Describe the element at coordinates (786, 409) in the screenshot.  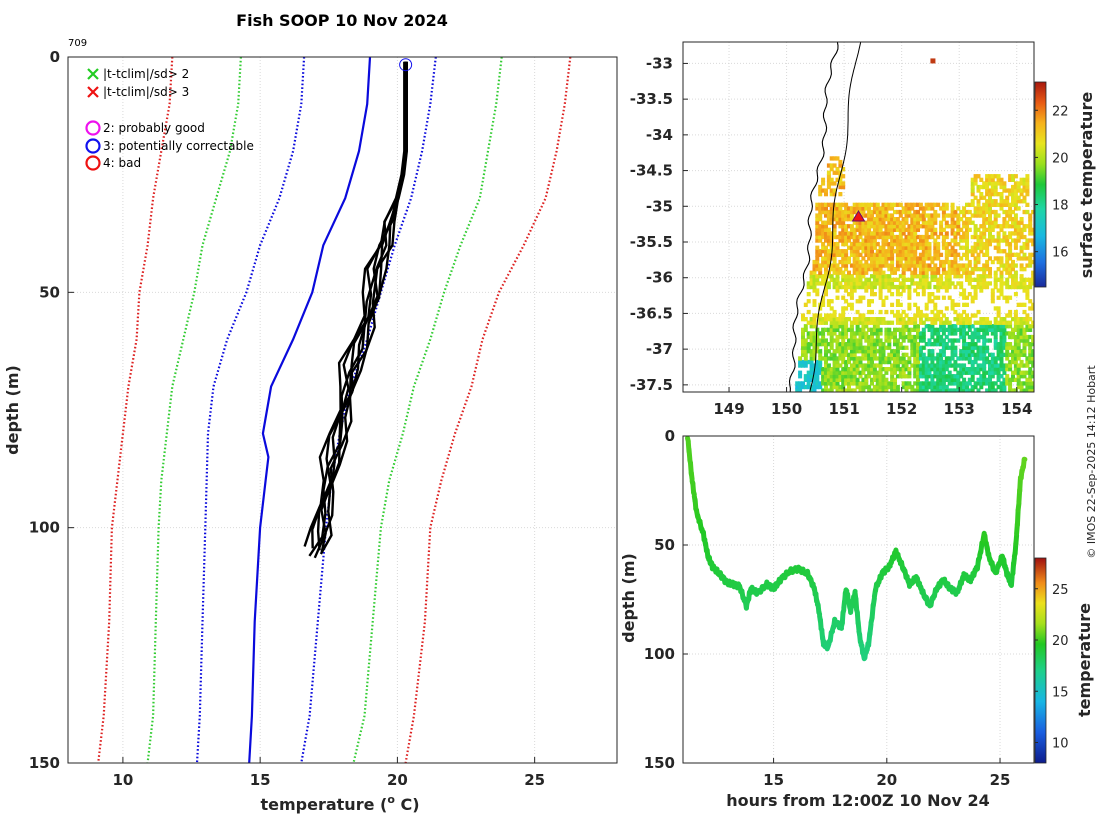
I see `map-x-tick-label: 150` at that location.